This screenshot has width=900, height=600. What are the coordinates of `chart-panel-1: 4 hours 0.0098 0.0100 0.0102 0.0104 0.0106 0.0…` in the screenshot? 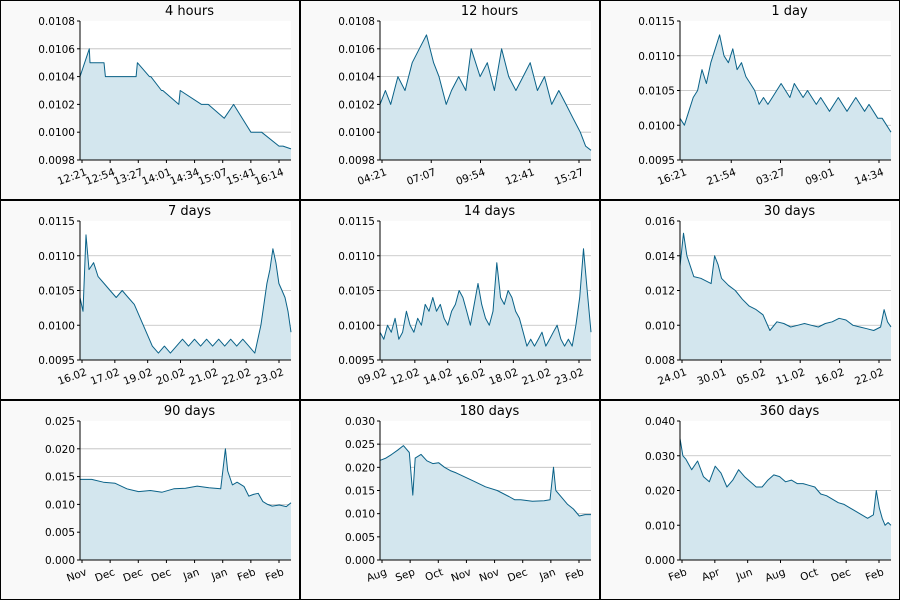 It's located at (150, 100).